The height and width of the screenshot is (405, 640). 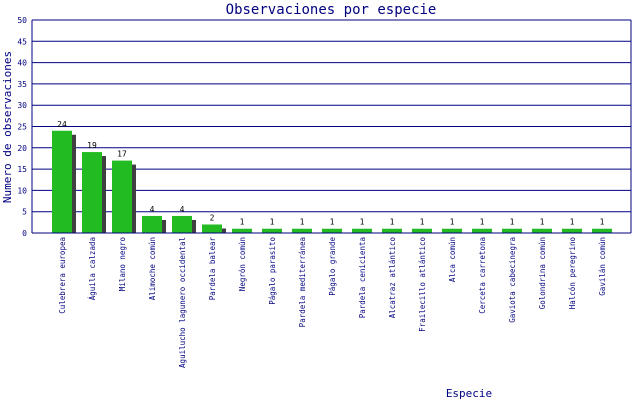 I want to click on category-label: Pardela balear, so click(x=212, y=269).